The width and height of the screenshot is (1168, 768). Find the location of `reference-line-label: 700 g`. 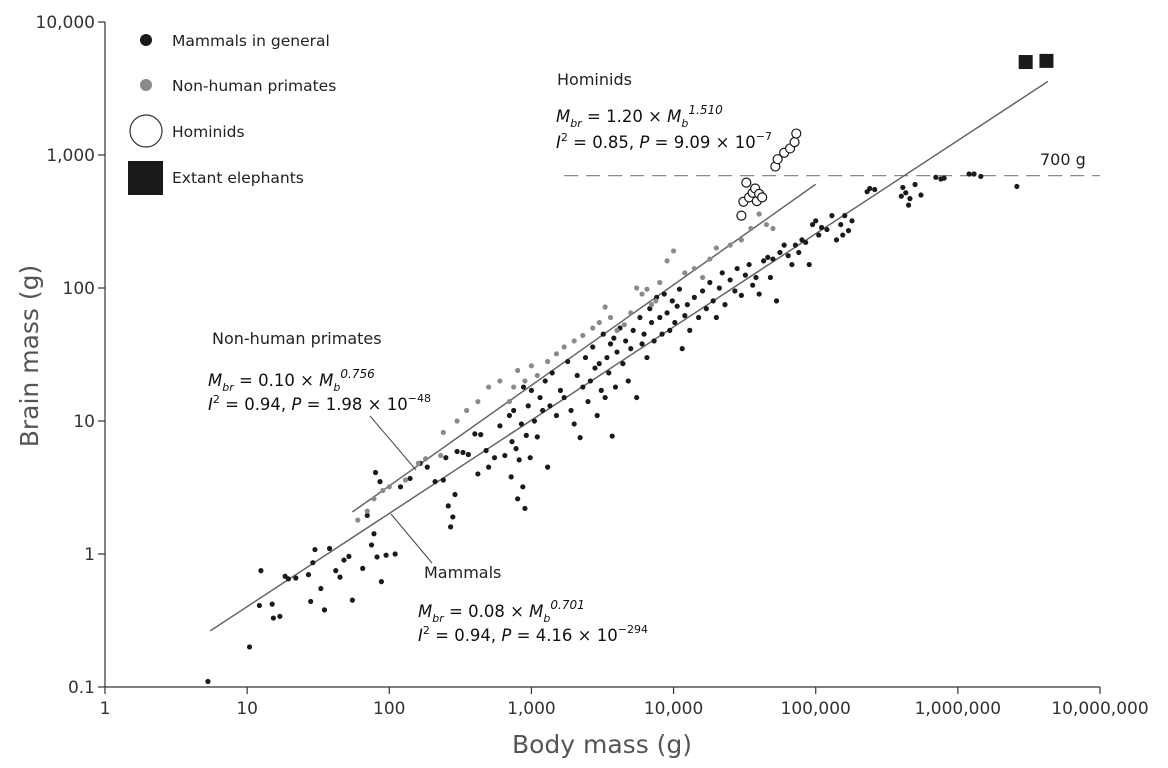

reference-line-label: 700 g is located at coordinates (1063, 159).